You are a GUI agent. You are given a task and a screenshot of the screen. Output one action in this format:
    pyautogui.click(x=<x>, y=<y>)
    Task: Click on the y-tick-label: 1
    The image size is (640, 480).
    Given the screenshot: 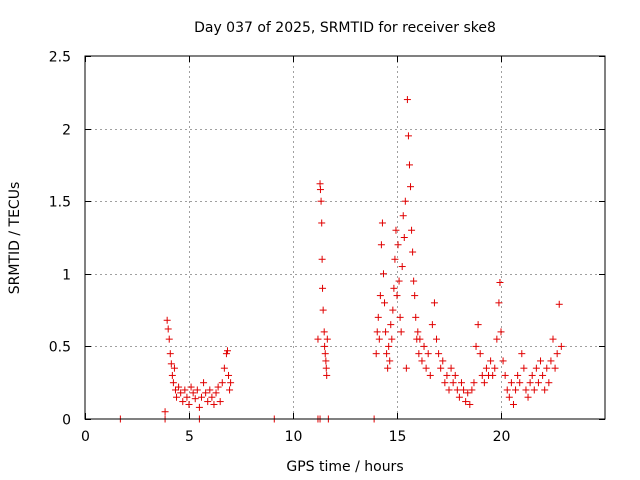 What is the action you would take?
    pyautogui.click(x=66, y=276)
    